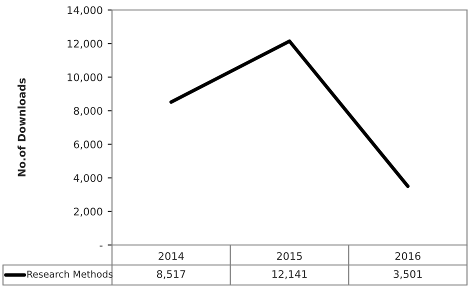  I want to click on y-tick-label: 4,000, so click(88, 179).